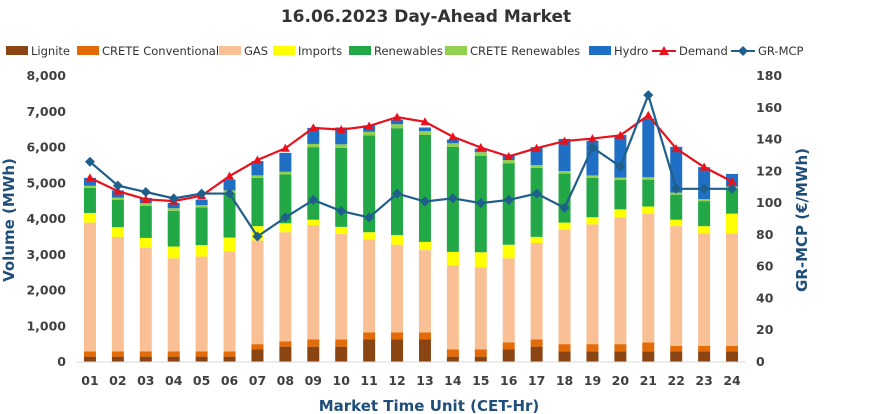  I want to click on y-tick-label: 7,000, so click(46, 111).